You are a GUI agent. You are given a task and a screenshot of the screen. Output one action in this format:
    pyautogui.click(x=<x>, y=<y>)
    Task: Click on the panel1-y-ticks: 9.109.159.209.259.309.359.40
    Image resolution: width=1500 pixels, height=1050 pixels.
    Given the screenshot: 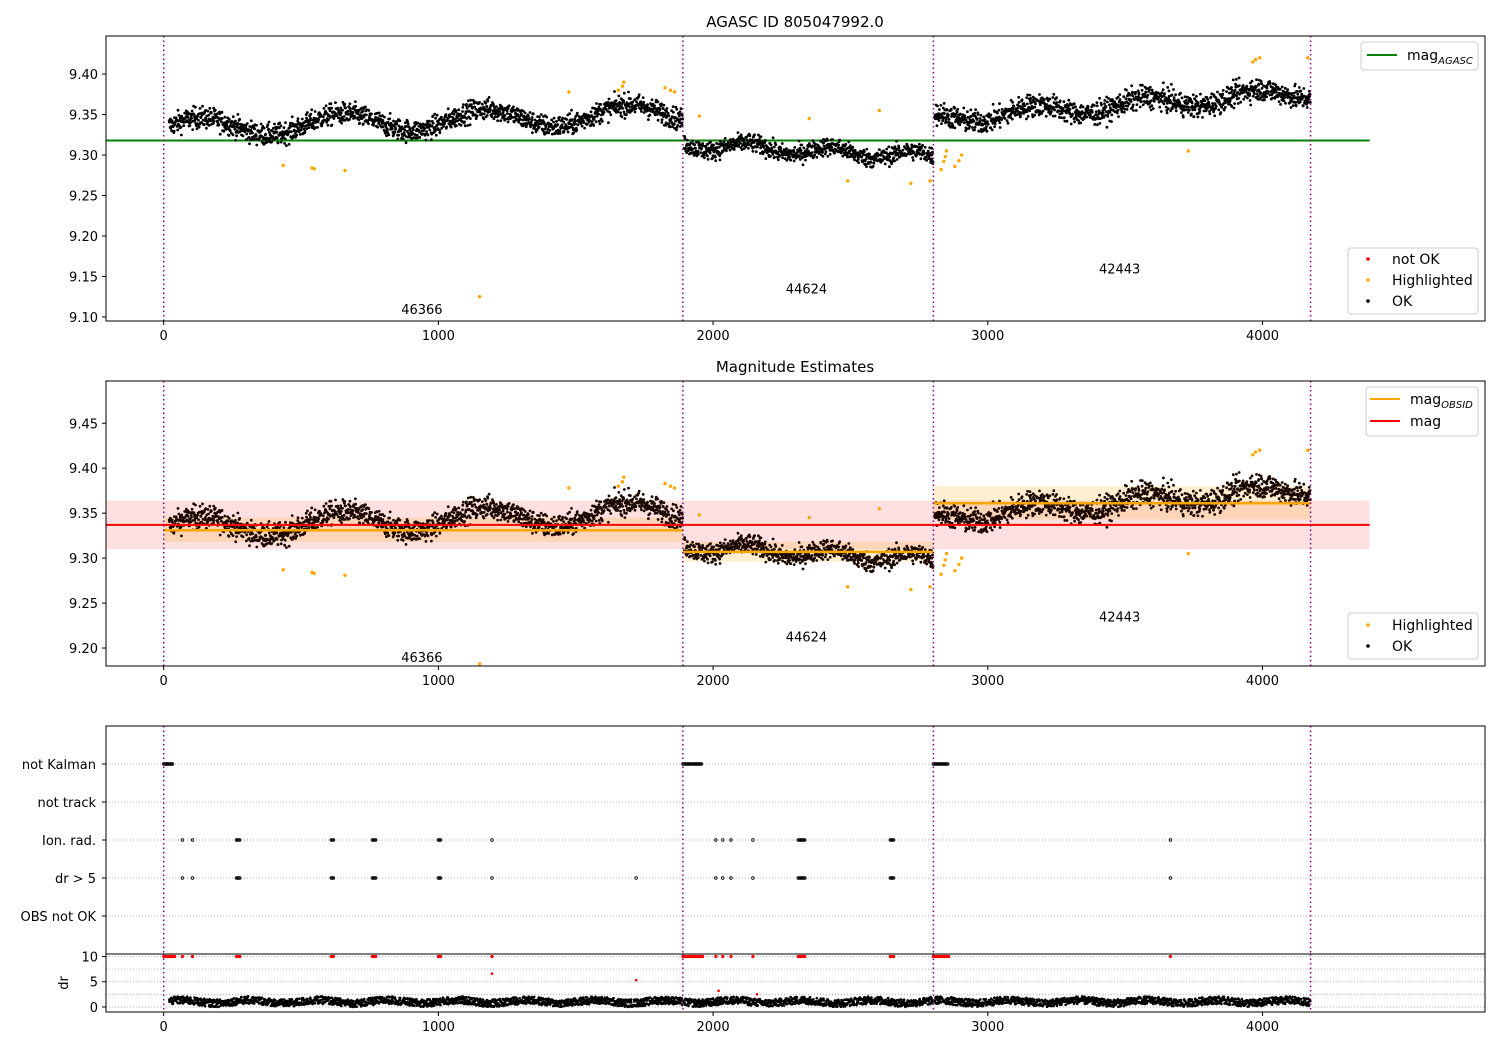 What is the action you would take?
    pyautogui.click(x=87, y=197)
    